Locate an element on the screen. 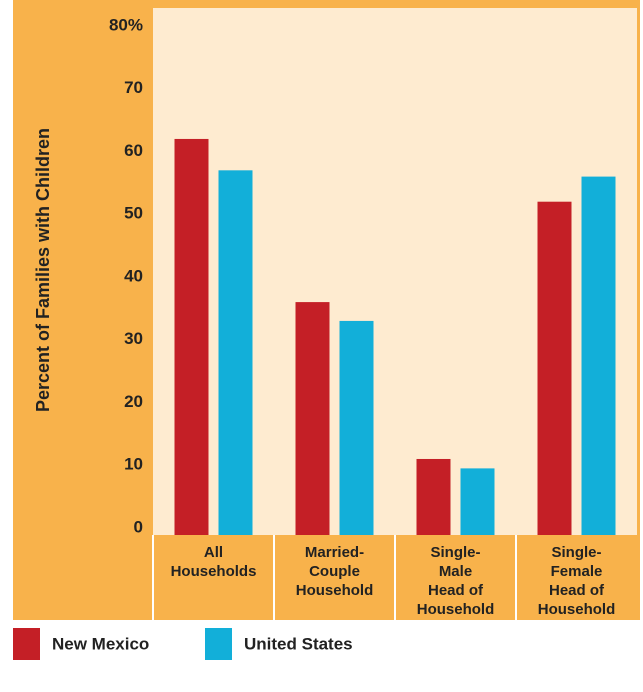  x-tick-label: Married- Couple Household is located at coordinates (335, 571).